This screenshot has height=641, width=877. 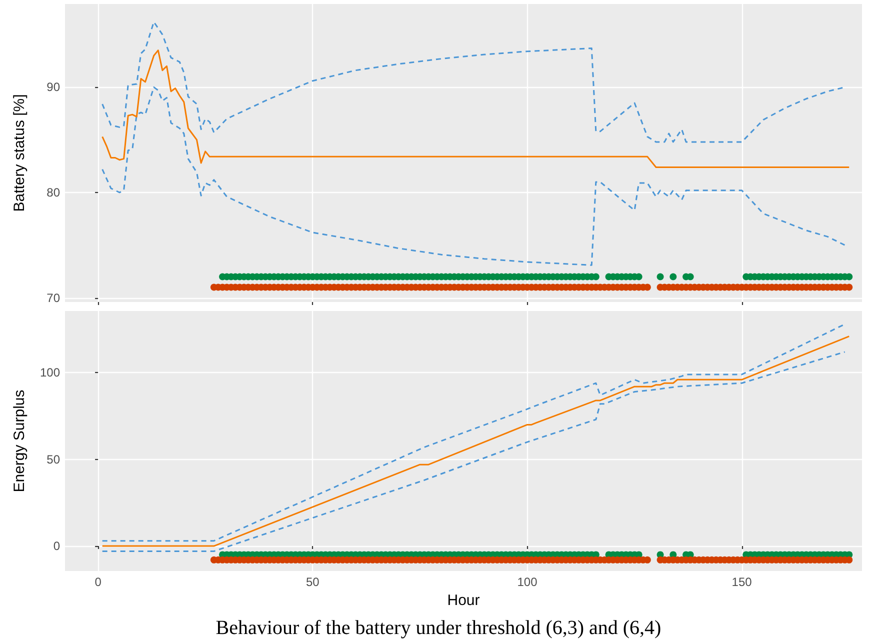 I want to click on y-axis-title: Battery status [%], so click(x=19, y=153).